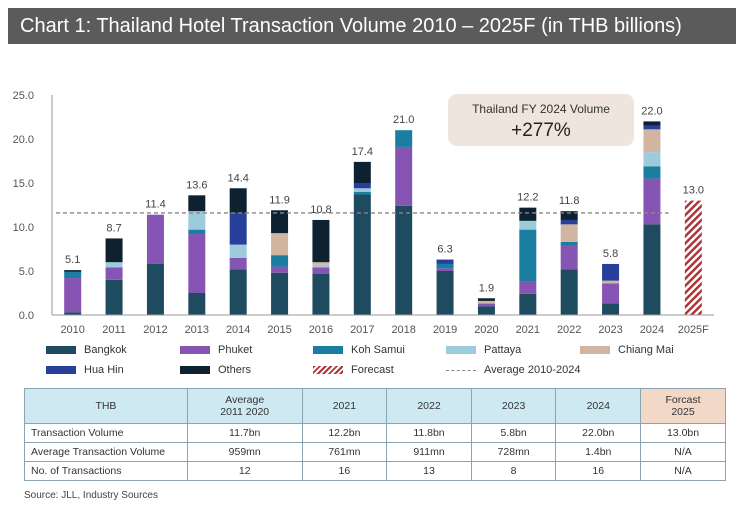 The width and height of the screenshot is (744, 510). What do you see at coordinates (503, 350) in the screenshot?
I see `legend-label: Pattaya` at bounding box center [503, 350].